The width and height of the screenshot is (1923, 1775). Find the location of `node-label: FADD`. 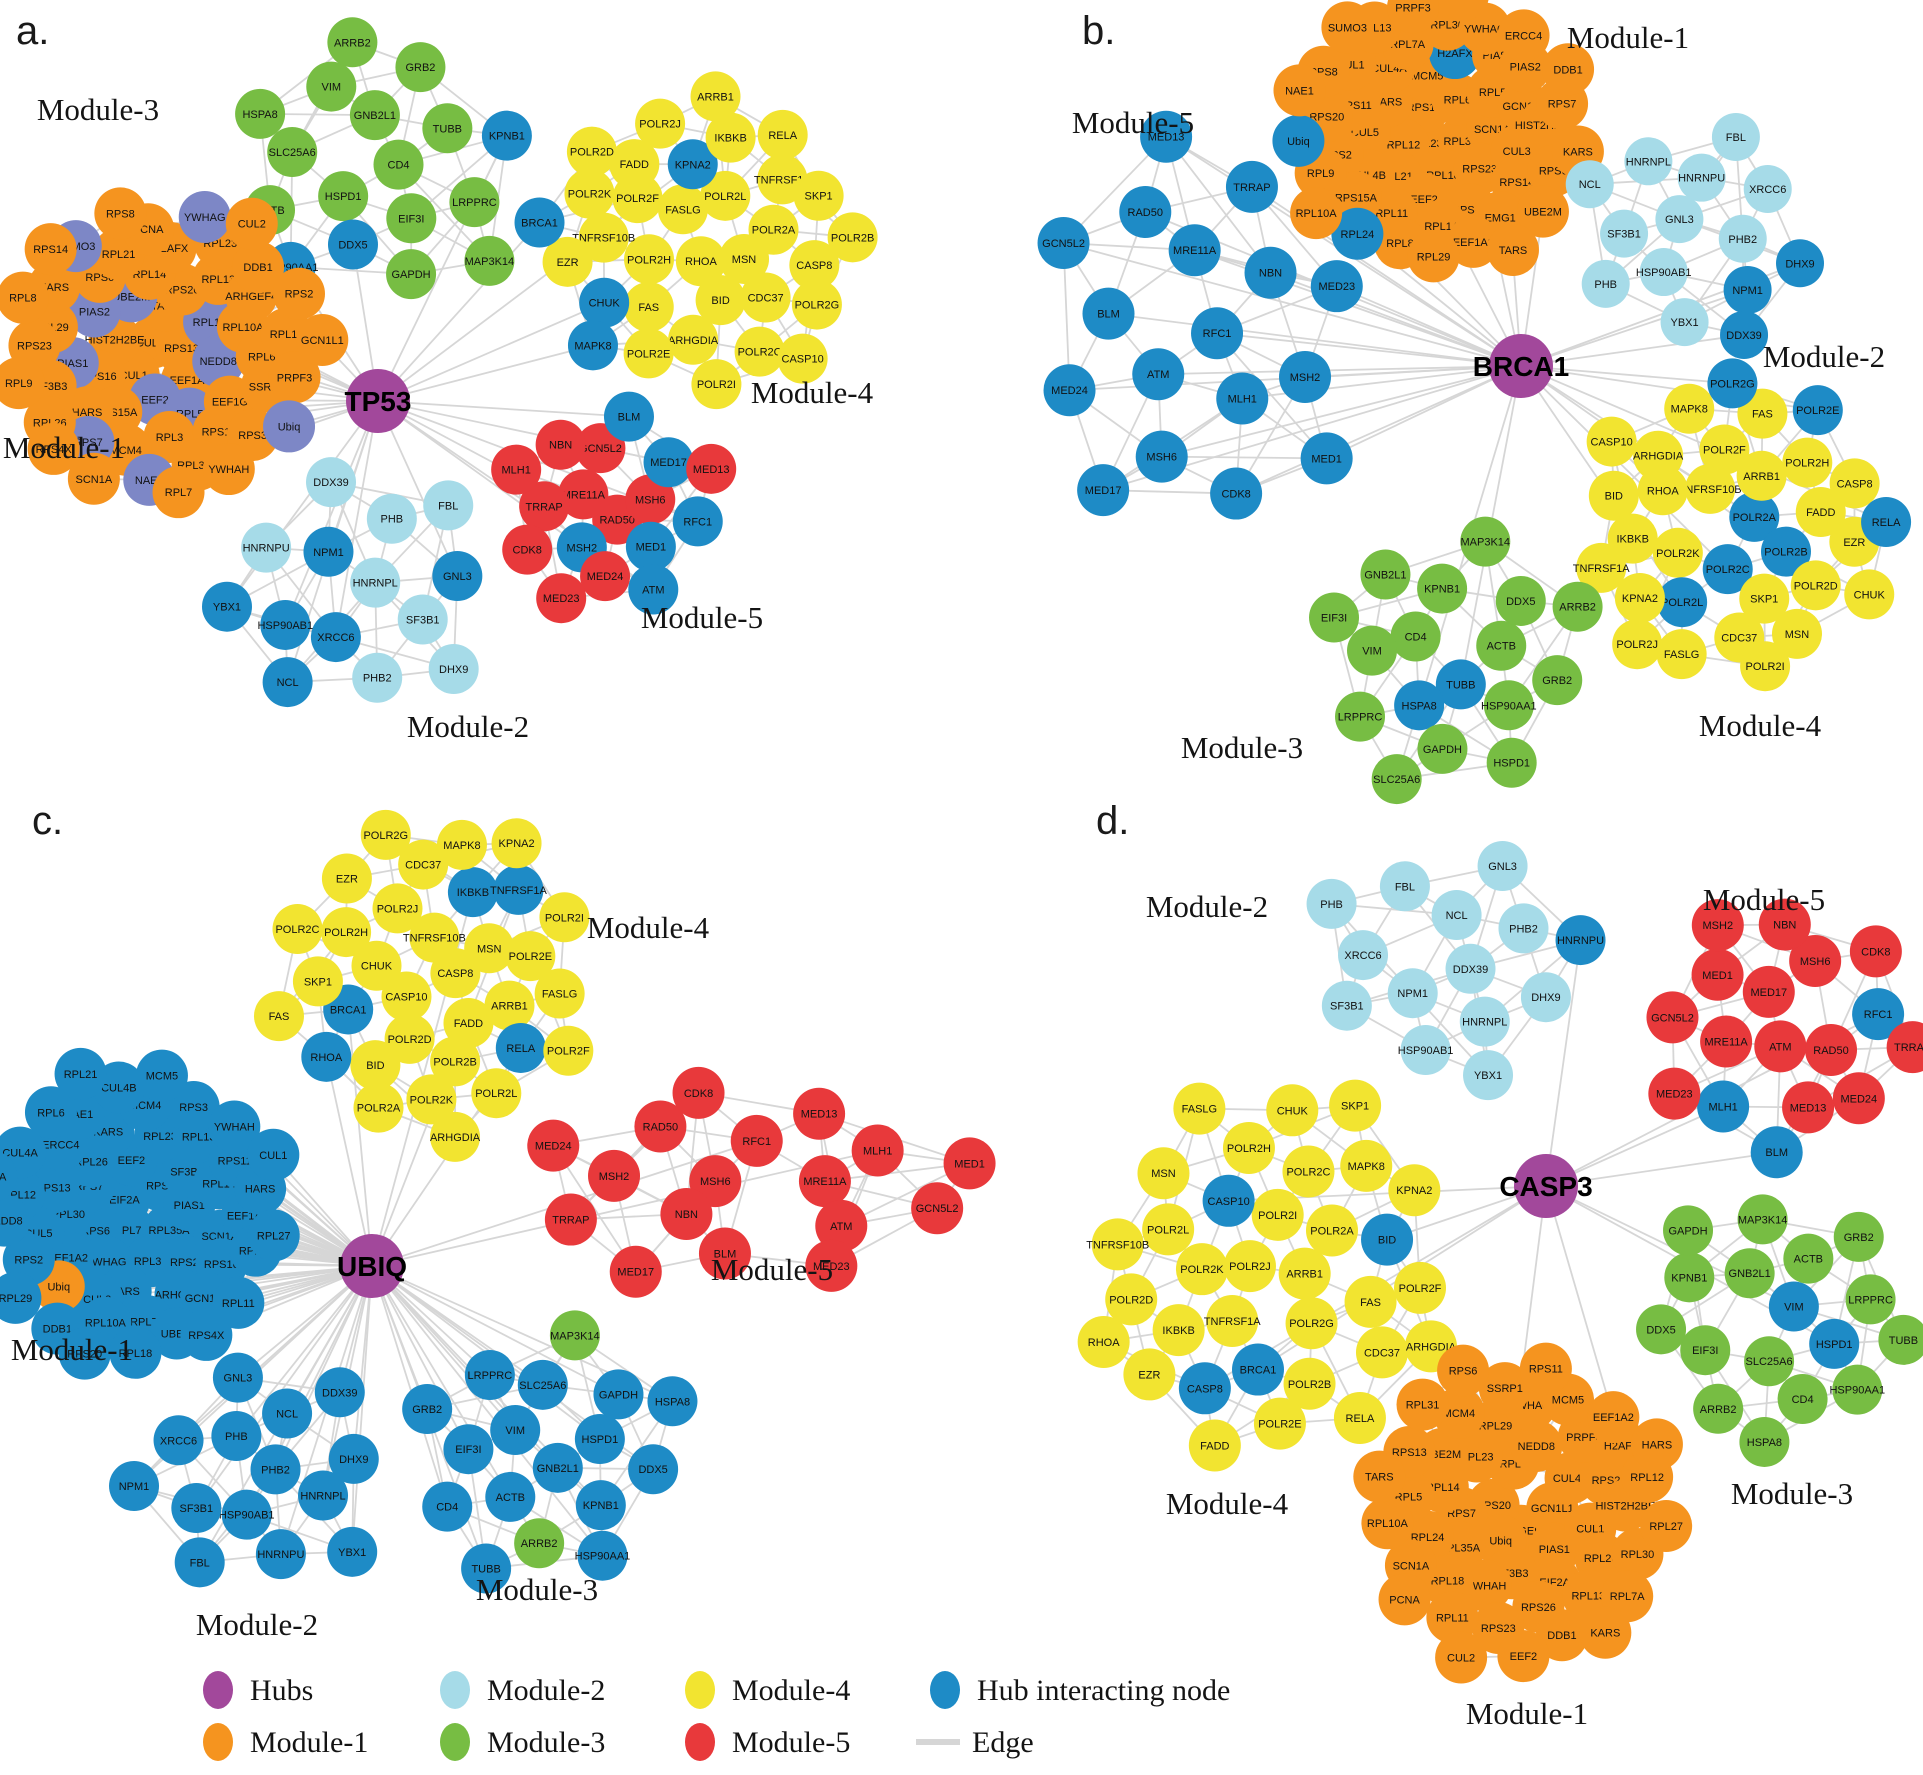

node-label: FADD is located at coordinates (468, 1024).